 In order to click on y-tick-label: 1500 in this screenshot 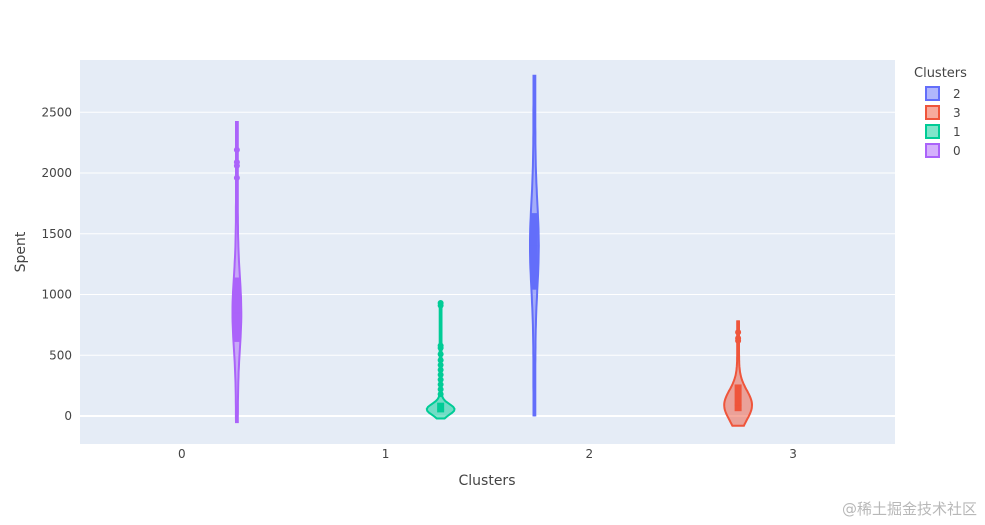, I will do `click(56, 234)`.